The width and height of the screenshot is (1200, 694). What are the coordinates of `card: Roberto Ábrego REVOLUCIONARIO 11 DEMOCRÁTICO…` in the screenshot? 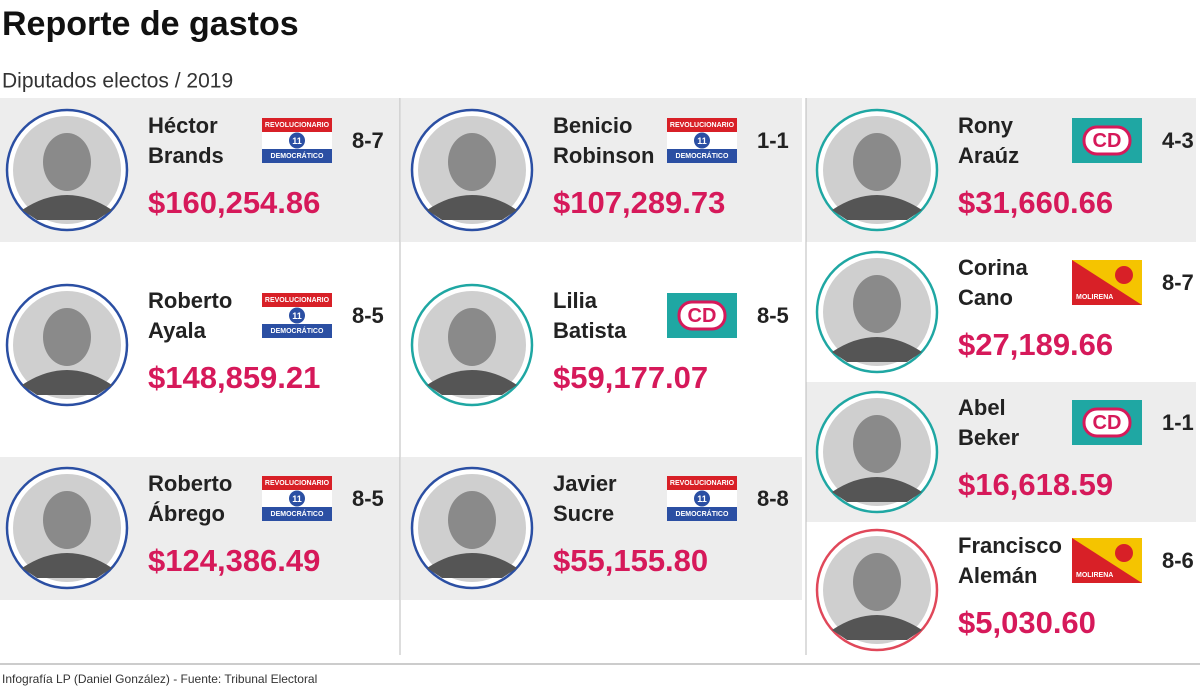 It's located at (194, 528).